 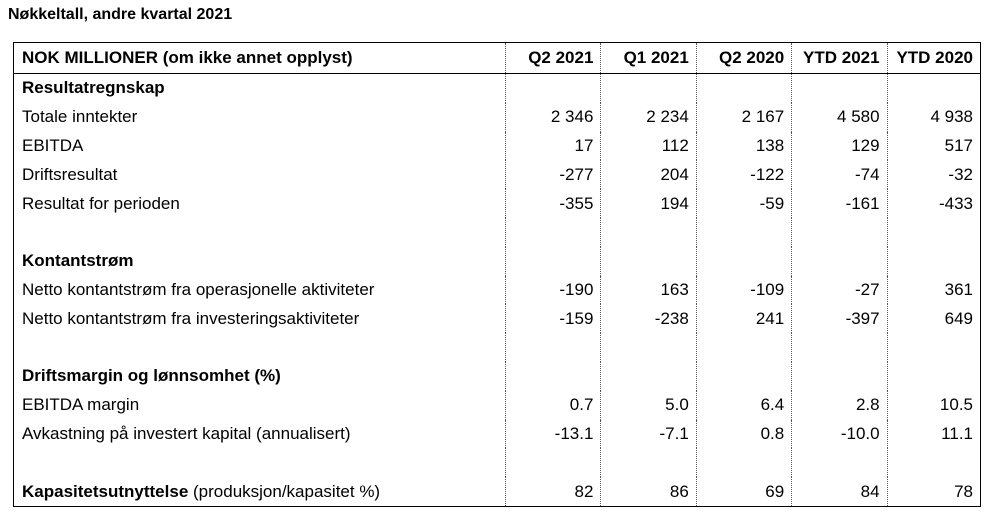 I want to click on cell-value: 649, so click(x=958, y=318).